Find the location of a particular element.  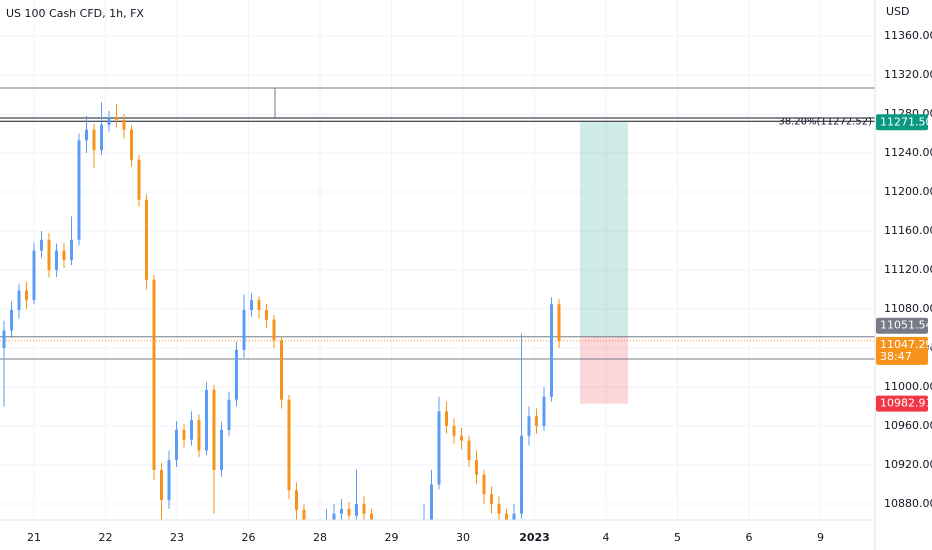

entry-label is located at coordinates (902, 325).